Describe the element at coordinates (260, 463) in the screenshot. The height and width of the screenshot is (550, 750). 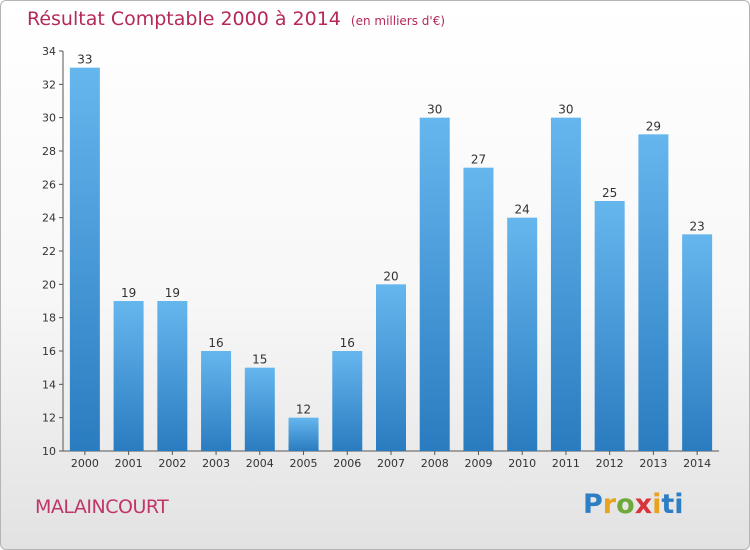
I see `x-tick-label: 2004` at that location.